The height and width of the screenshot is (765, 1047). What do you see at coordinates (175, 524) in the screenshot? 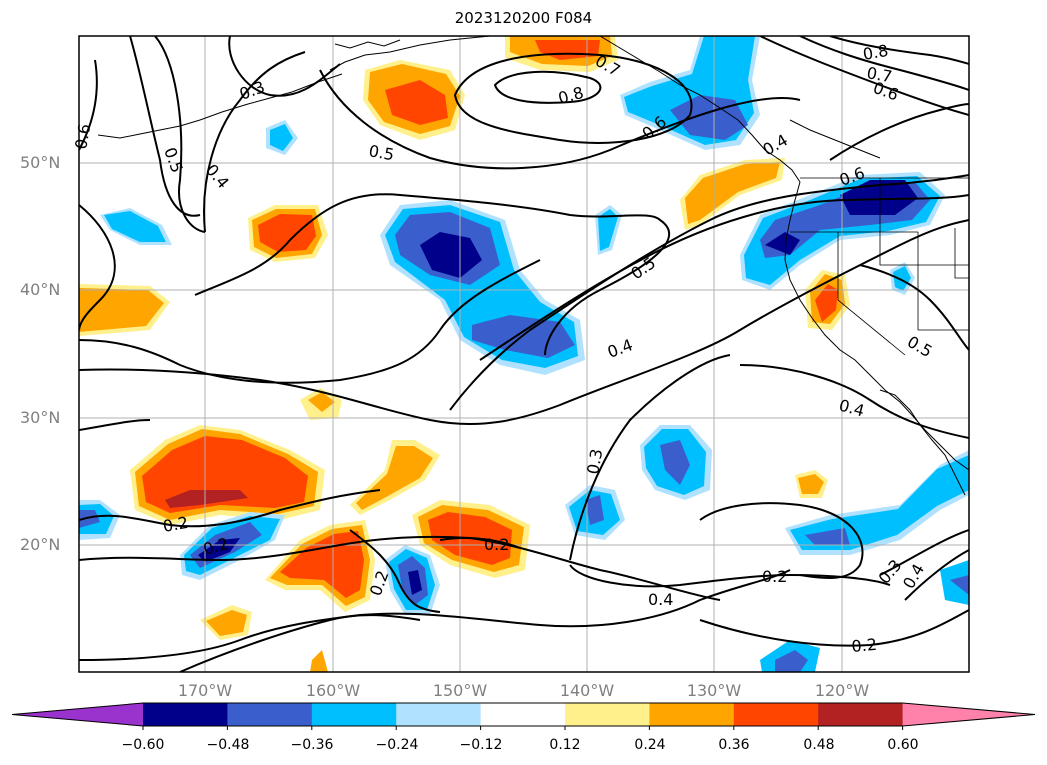
I see `contour-label-17: 0.2` at bounding box center [175, 524].